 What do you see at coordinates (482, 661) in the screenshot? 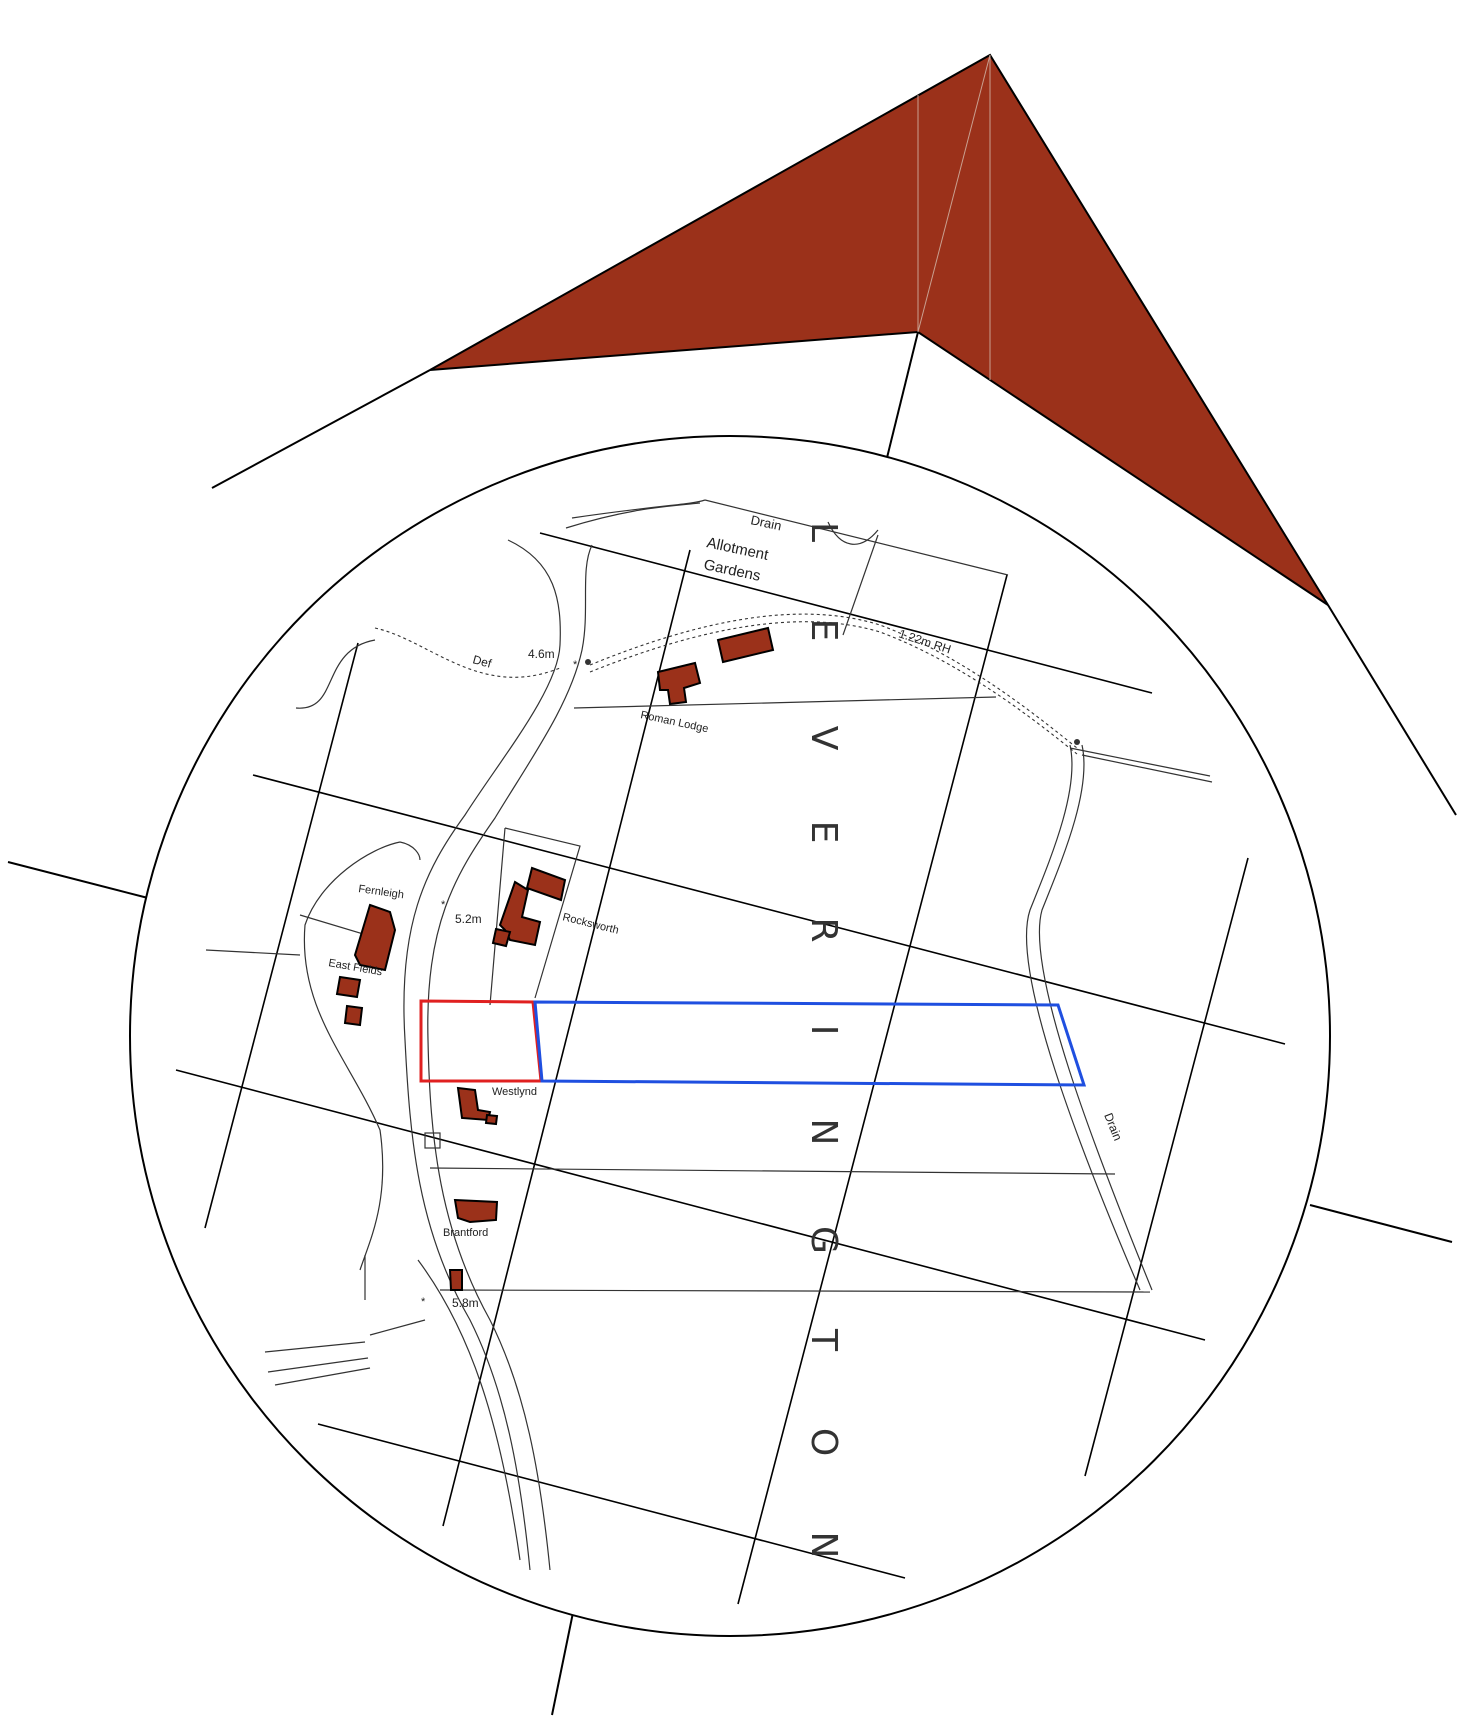
I see `label-def: Def` at bounding box center [482, 661].